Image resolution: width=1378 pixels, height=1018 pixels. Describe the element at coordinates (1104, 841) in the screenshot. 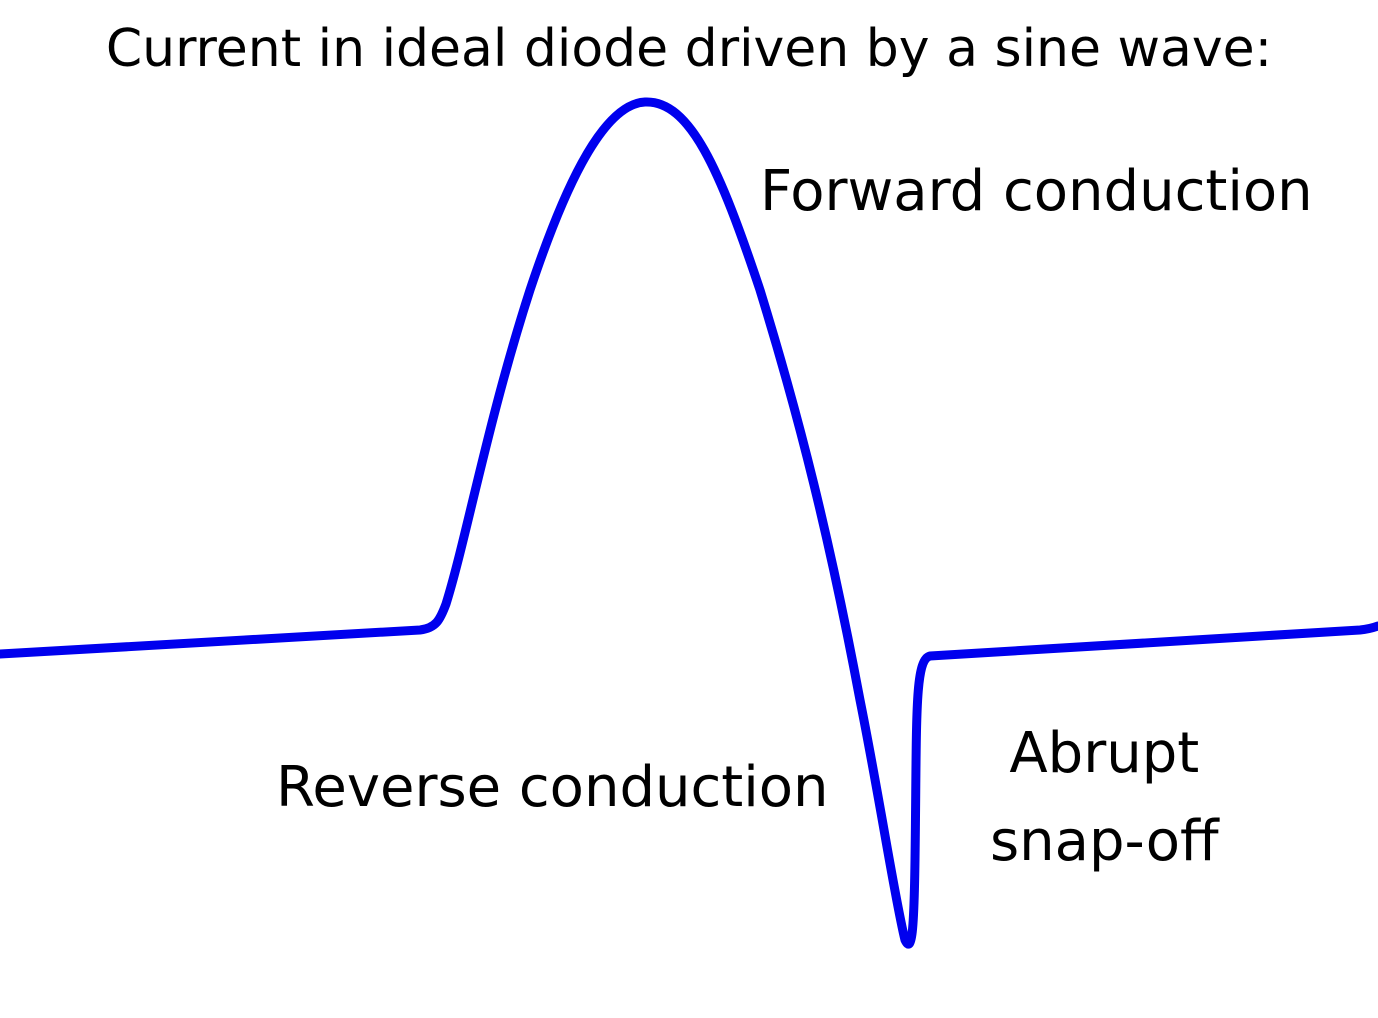

I see `snap-off-label-line2: snap-off` at that location.